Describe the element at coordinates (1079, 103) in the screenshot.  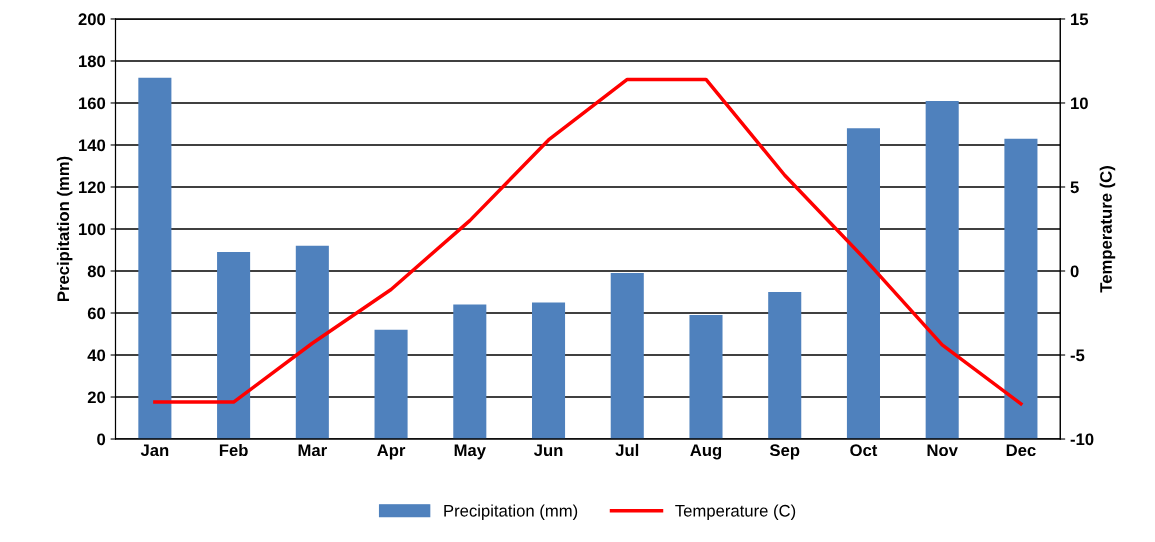
I see `y2-tick-label: 10` at that location.